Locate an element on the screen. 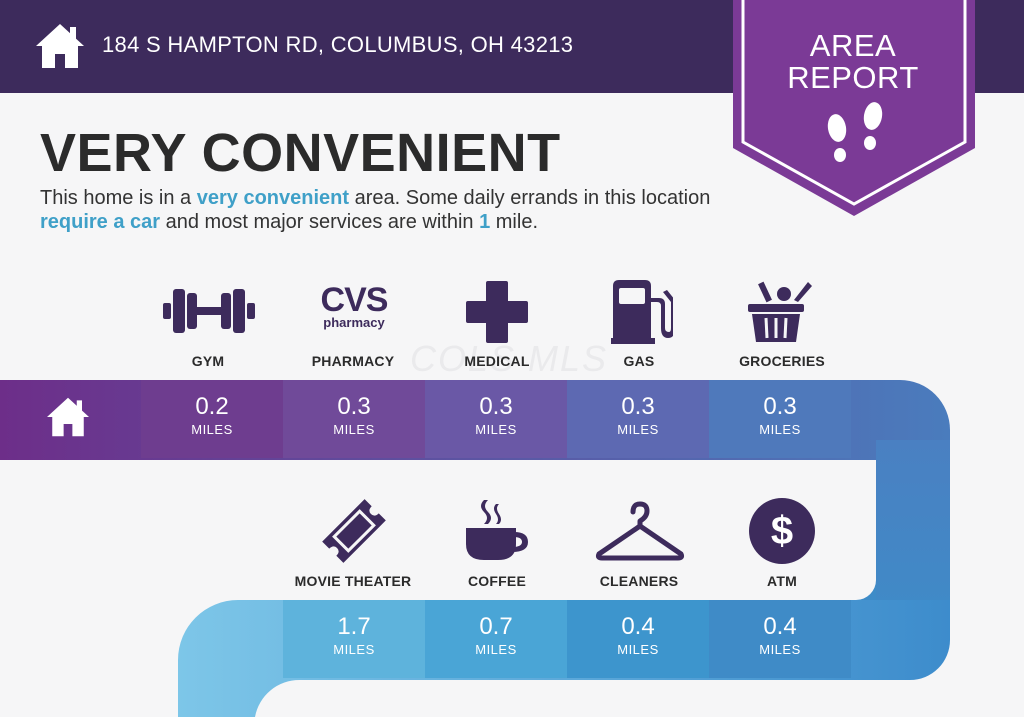 The image size is (1024, 717). amenity-label-cleaners: CLEANERS is located at coordinates (639, 581).